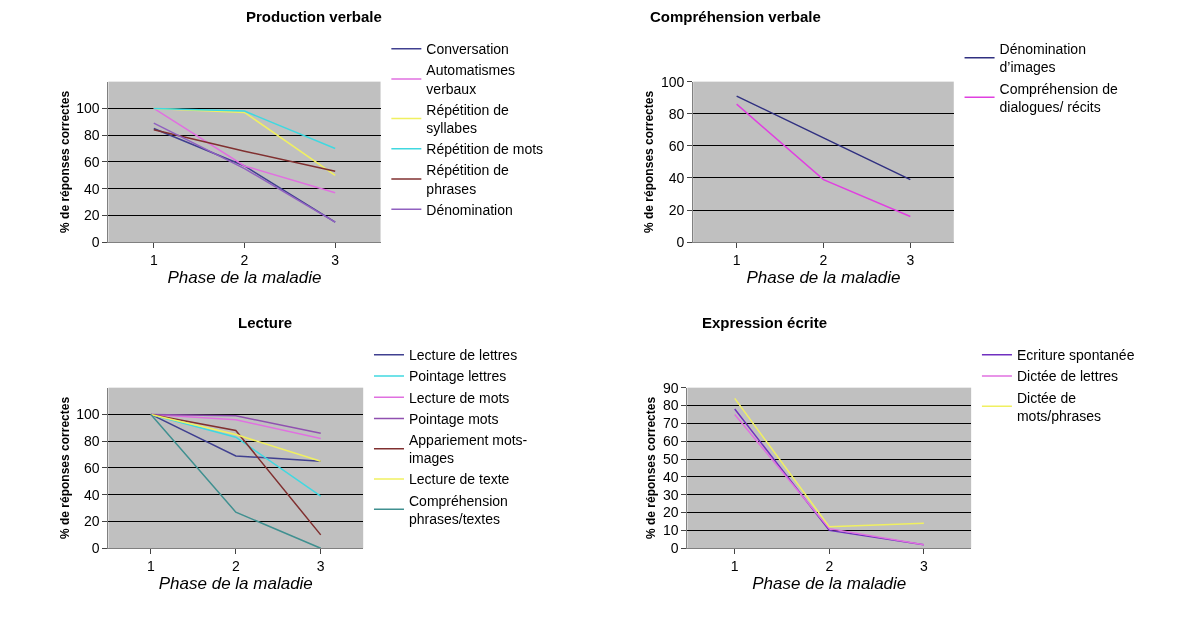  Describe the element at coordinates (735, 16) in the screenshot. I see `chart-title: Compréhension verbale` at that location.